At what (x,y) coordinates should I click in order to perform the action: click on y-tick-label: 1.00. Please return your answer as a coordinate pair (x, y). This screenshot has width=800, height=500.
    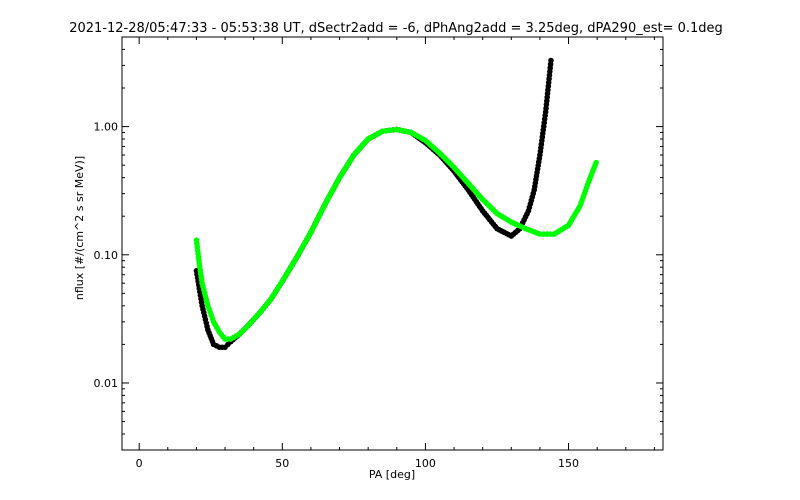
    Looking at the image, I should click on (106, 127).